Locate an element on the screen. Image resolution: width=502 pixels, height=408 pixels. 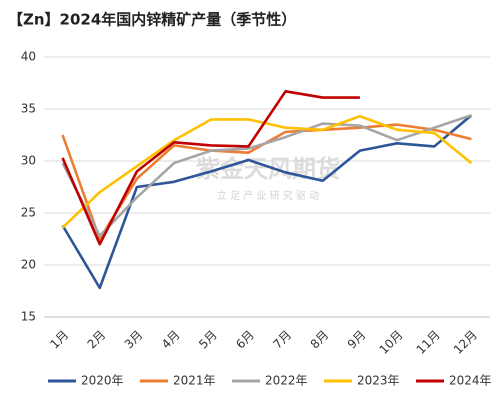
x-tick-label: 7月 is located at coordinates (282, 340).